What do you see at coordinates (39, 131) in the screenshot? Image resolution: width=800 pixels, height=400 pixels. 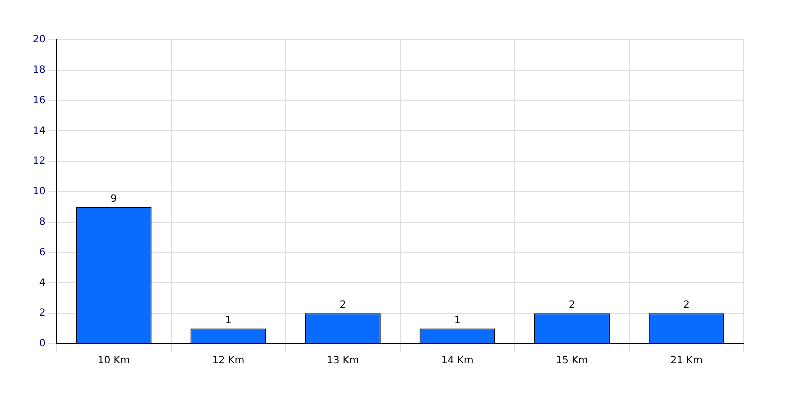 I see `y-tick-label: 14` at bounding box center [39, 131].